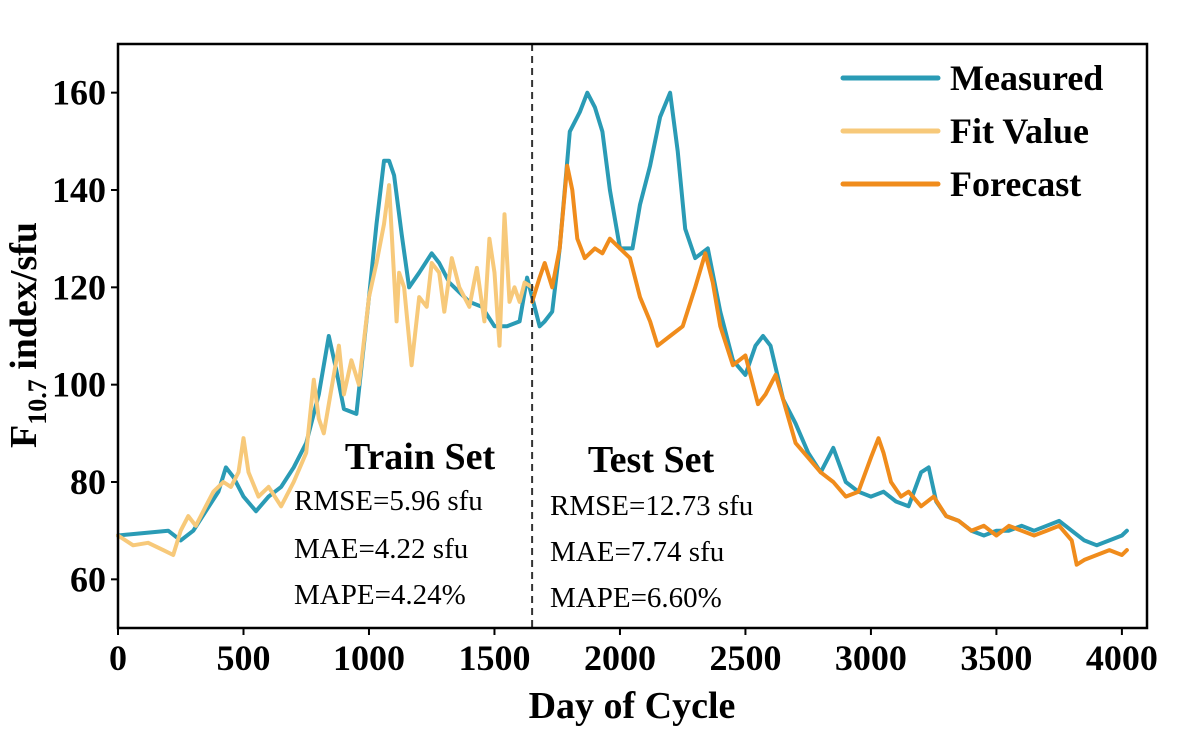 The height and width of the screenshot is (731, 1178). I want to click on test-mae-label: MAE=7.74 sfu, so click(637, 552).